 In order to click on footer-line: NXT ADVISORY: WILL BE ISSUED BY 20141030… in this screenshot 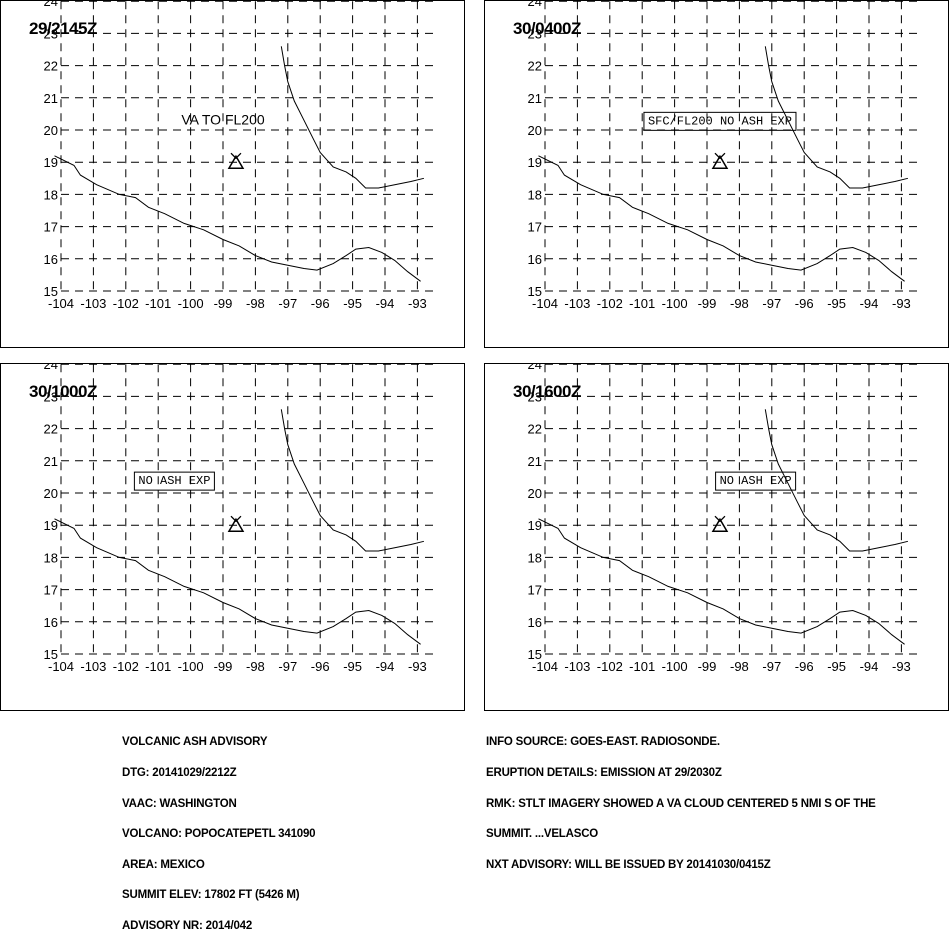, I will do `click(628, 864)`.